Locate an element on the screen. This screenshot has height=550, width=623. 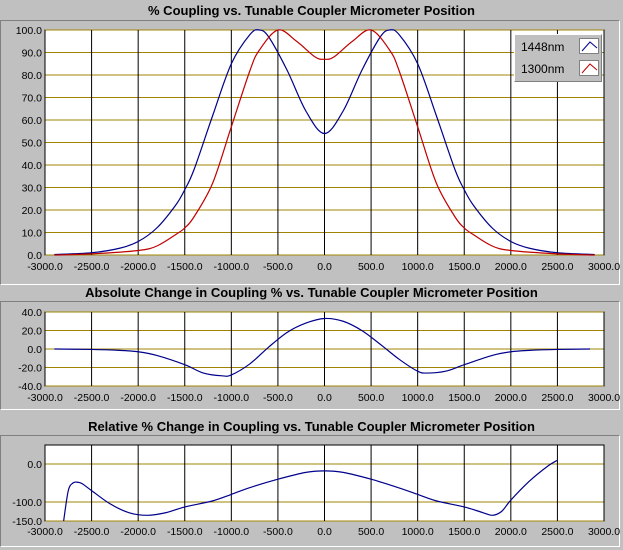
chart-1-x-tick-label: 2000.0 is located at coordinates (511, 267).